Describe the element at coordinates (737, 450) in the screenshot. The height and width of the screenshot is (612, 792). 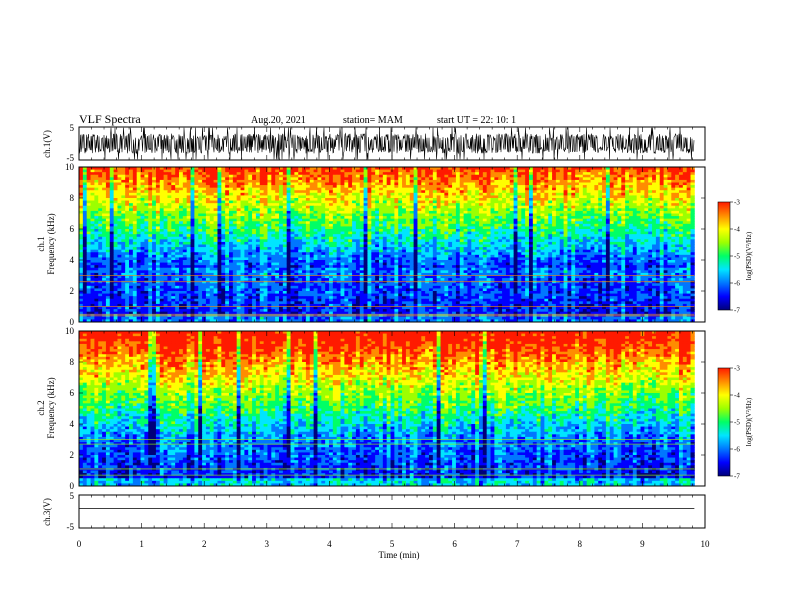
I see `colorbar2-tick-3: -6` at that location.